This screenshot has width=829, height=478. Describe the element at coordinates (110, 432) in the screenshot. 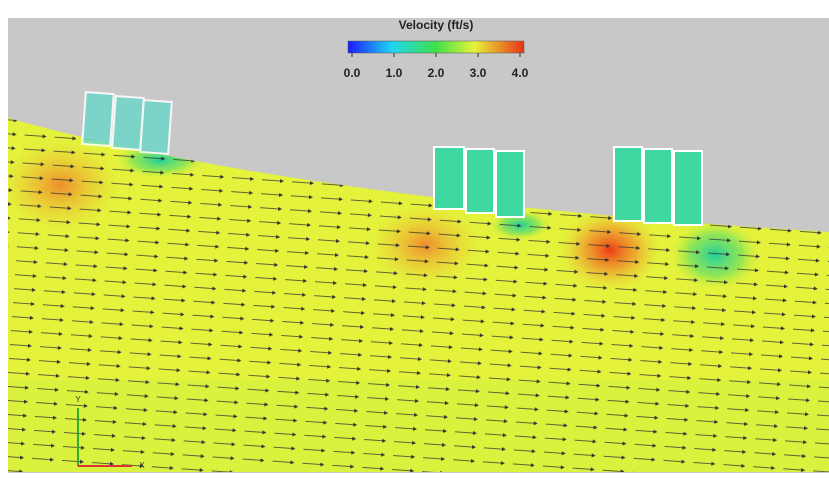

I see `axes-triad: Y X` at that location.